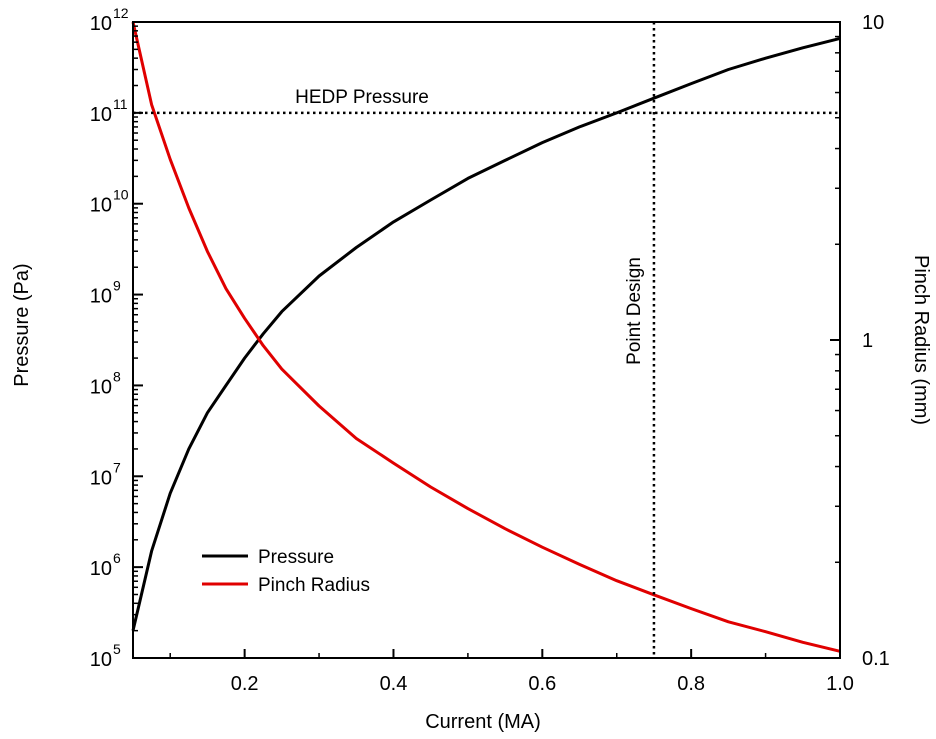 This screenshot has height=739, width=936. Describe the element at coordinates (121, 13) in the screenshot. I see `left-tick-exponent: 12` at that location.